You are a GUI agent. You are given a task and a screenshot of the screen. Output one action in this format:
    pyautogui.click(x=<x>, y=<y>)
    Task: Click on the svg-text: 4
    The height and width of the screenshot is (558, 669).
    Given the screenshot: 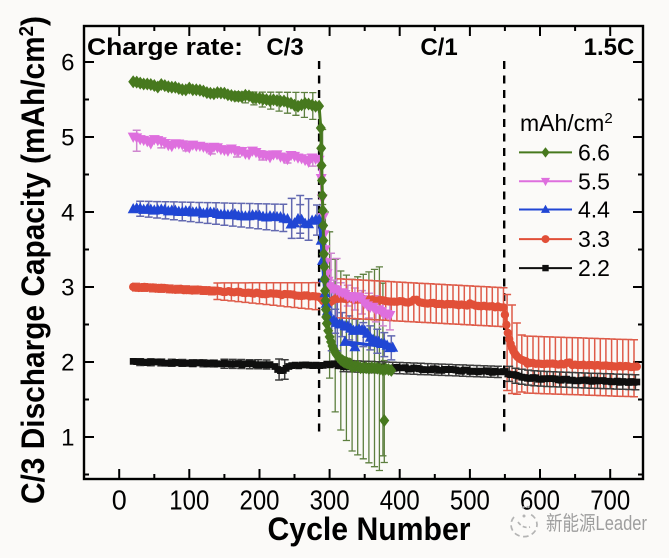 What is the action you would take?
    pyautogui.click(x=67, y=213)
    